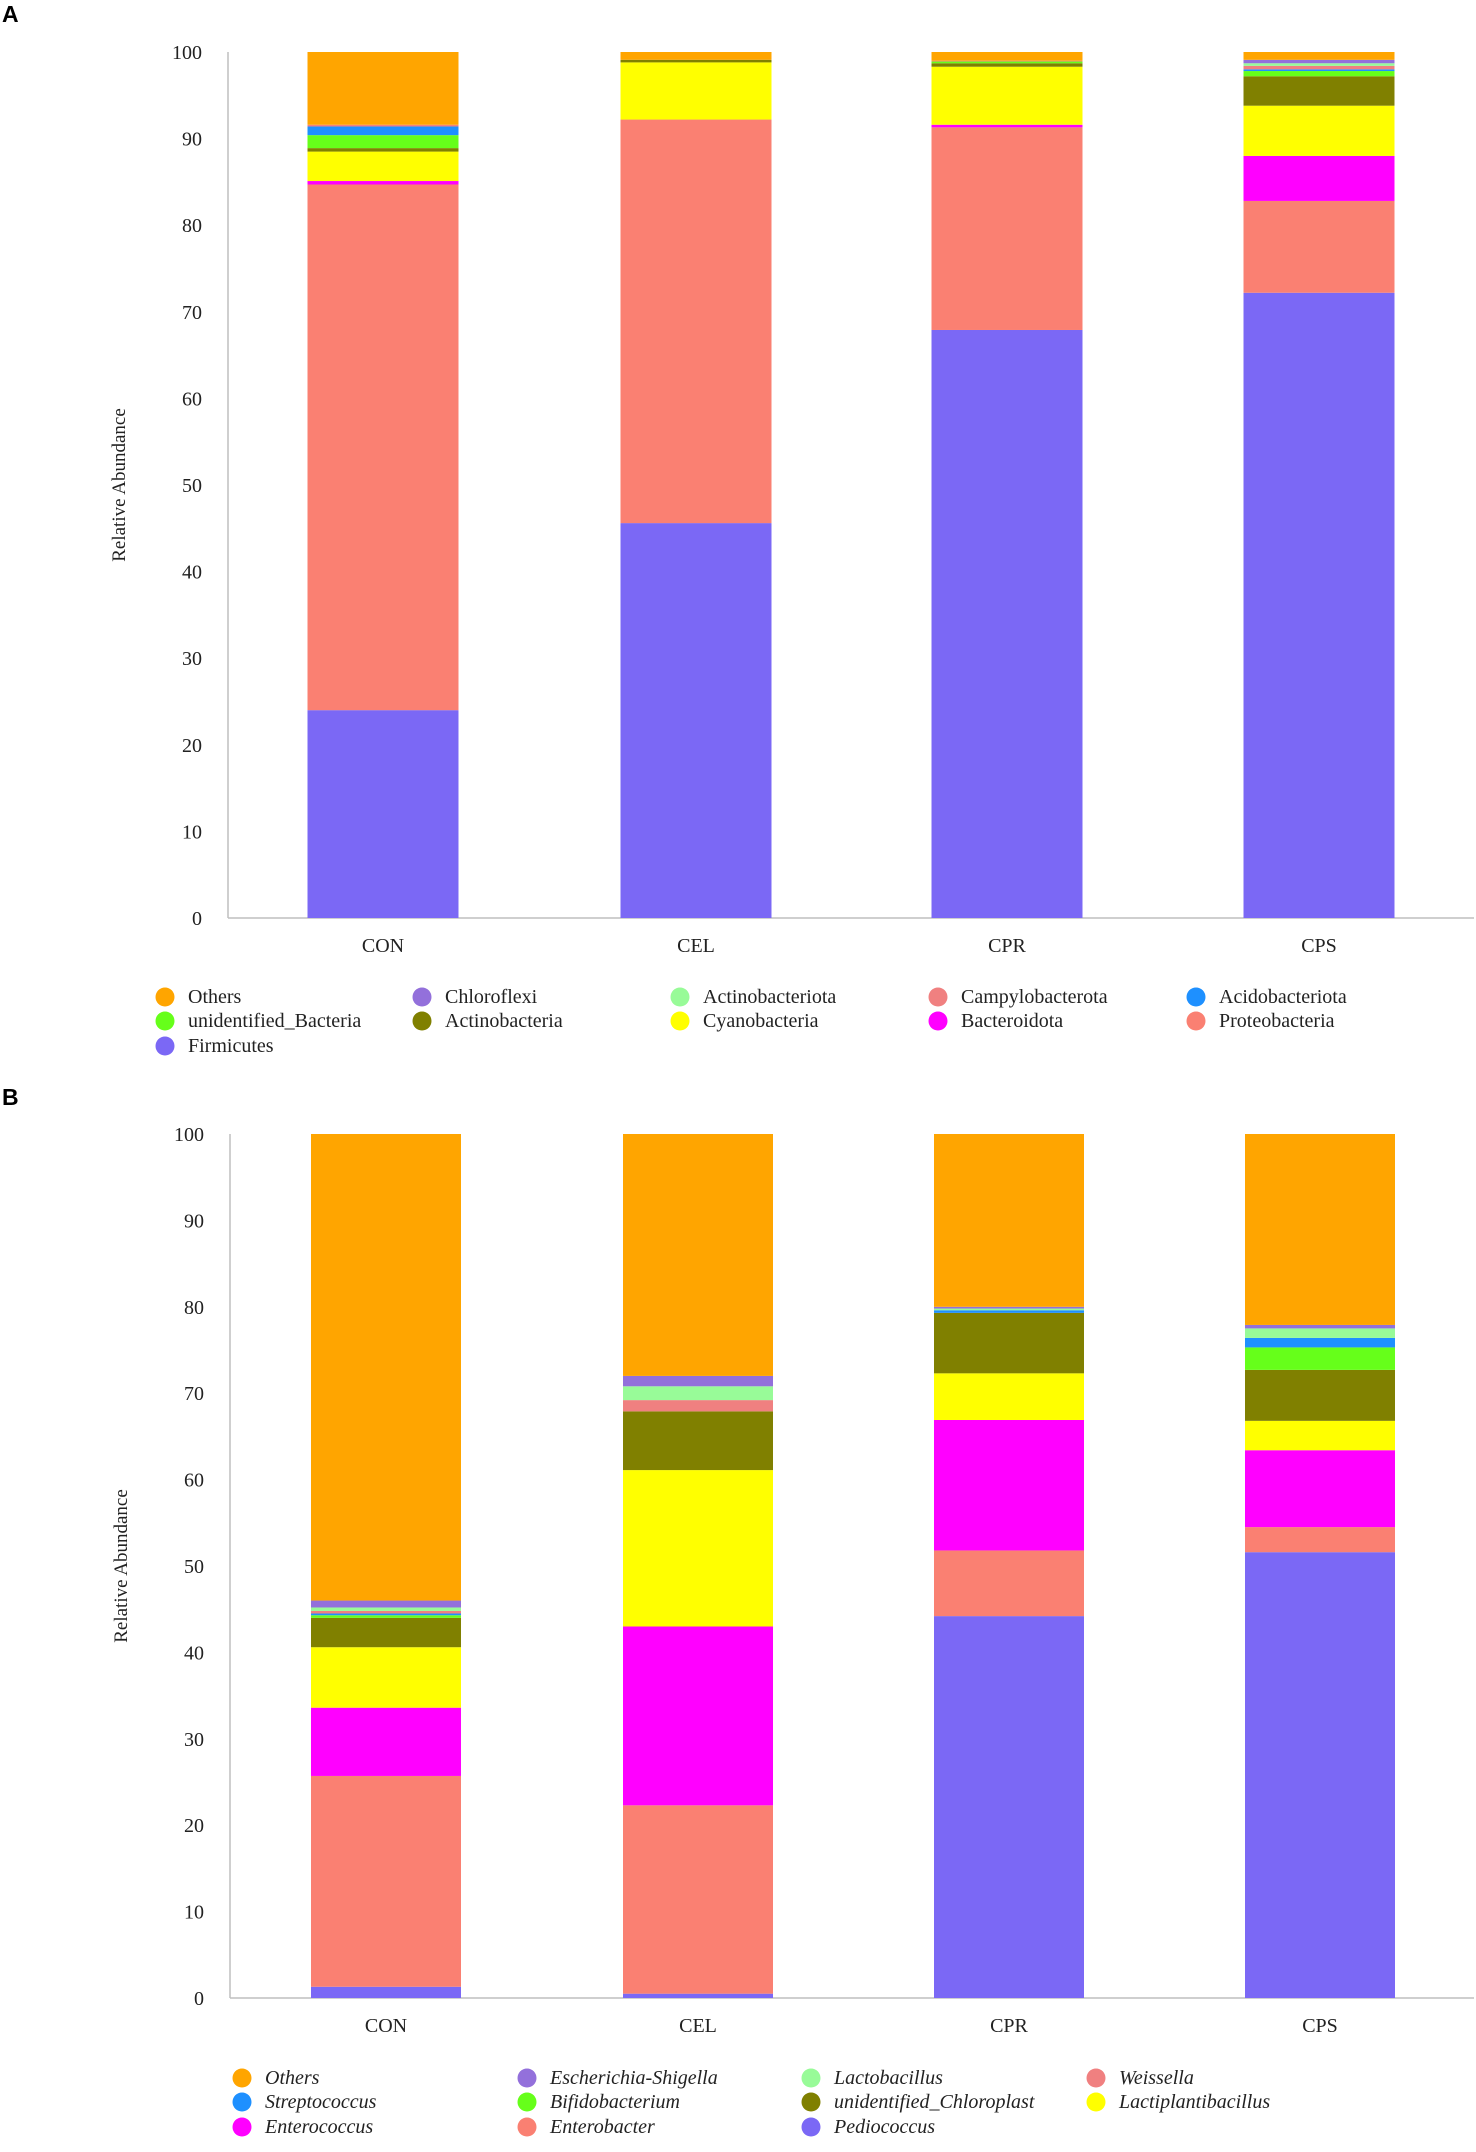 Image resolution: width=1476 pixels, height=2152 pixels. Describe the element at coordinates (1009, 2026) in the screenshot. I see `x-category-label: CPR` at that location.